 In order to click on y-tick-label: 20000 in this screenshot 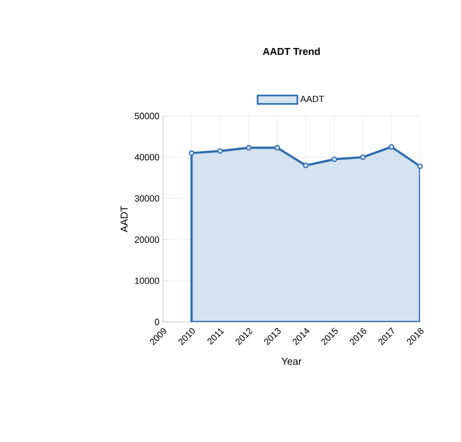, I will do `click(147, 239)`.